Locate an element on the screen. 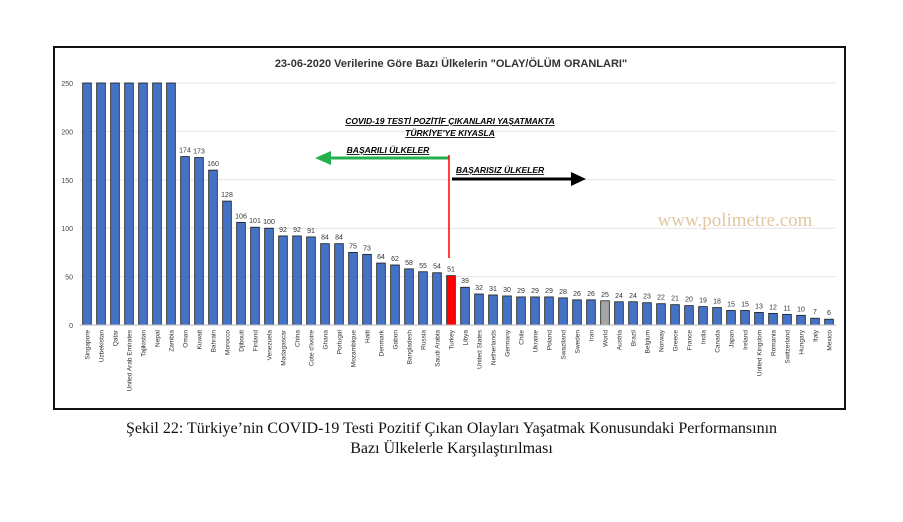  watermark: www.polimetre.com is located at coordinates (735, 220).